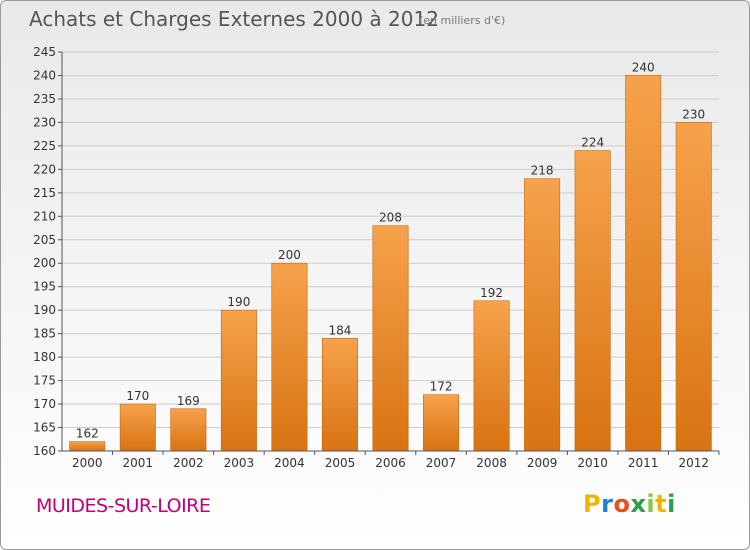  I want to click on y-tick-label: 170, so click(44, 404).